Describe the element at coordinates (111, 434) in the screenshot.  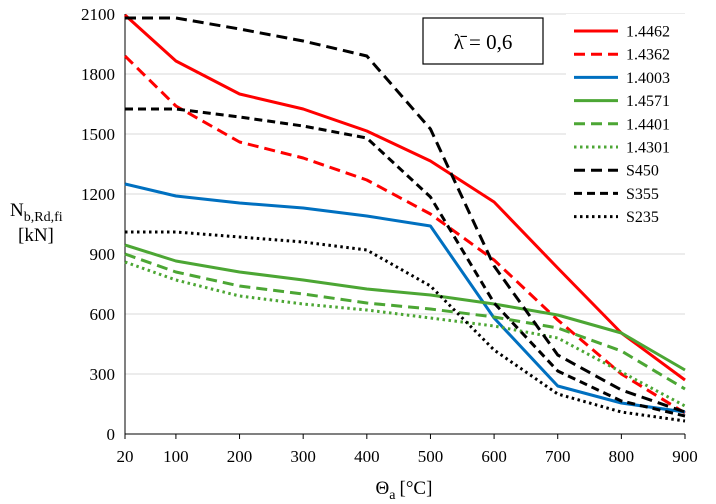
I see `y-tick-label: 0` at that location.